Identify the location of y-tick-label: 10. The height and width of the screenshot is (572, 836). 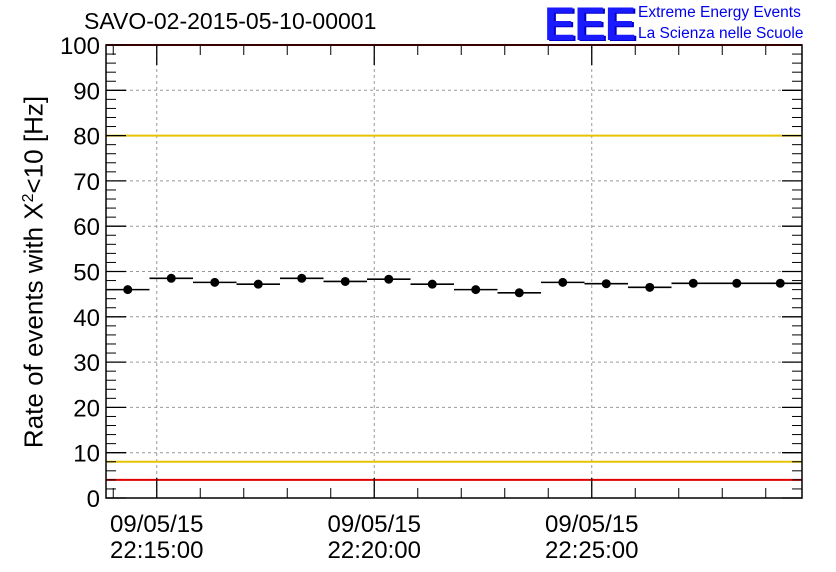
(86, 454).